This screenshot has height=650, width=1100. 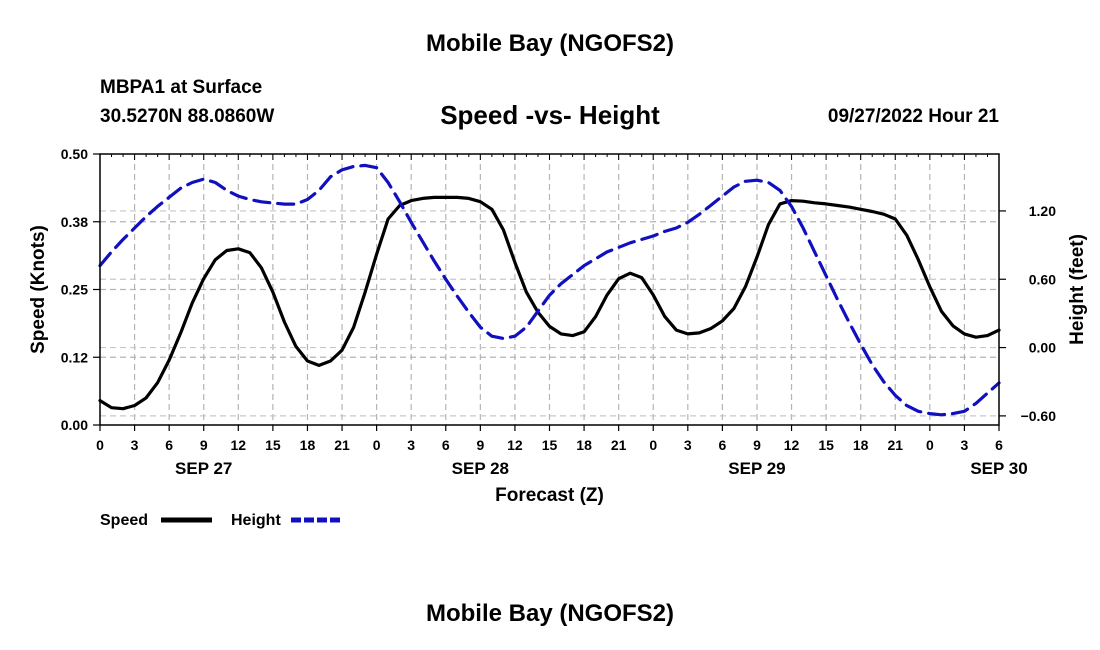 What do you see at coordinates (1027, 313) in the screenshot?
I see `y-right-axis-ticks: −0.60 0.00 0.60 1.20` at bounding box center [1027, 313].